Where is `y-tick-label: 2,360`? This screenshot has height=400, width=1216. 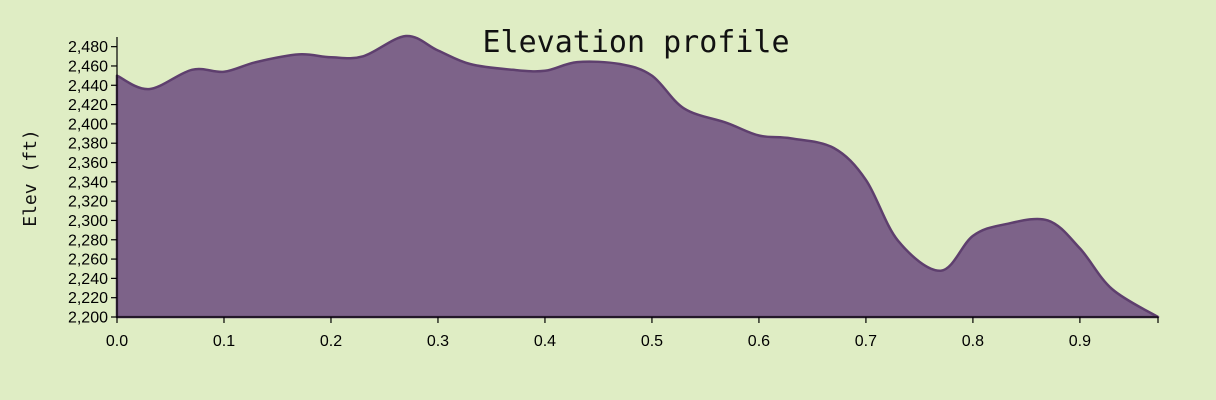
y-tick-label: 2,360 is located at coordinates (88, 163).